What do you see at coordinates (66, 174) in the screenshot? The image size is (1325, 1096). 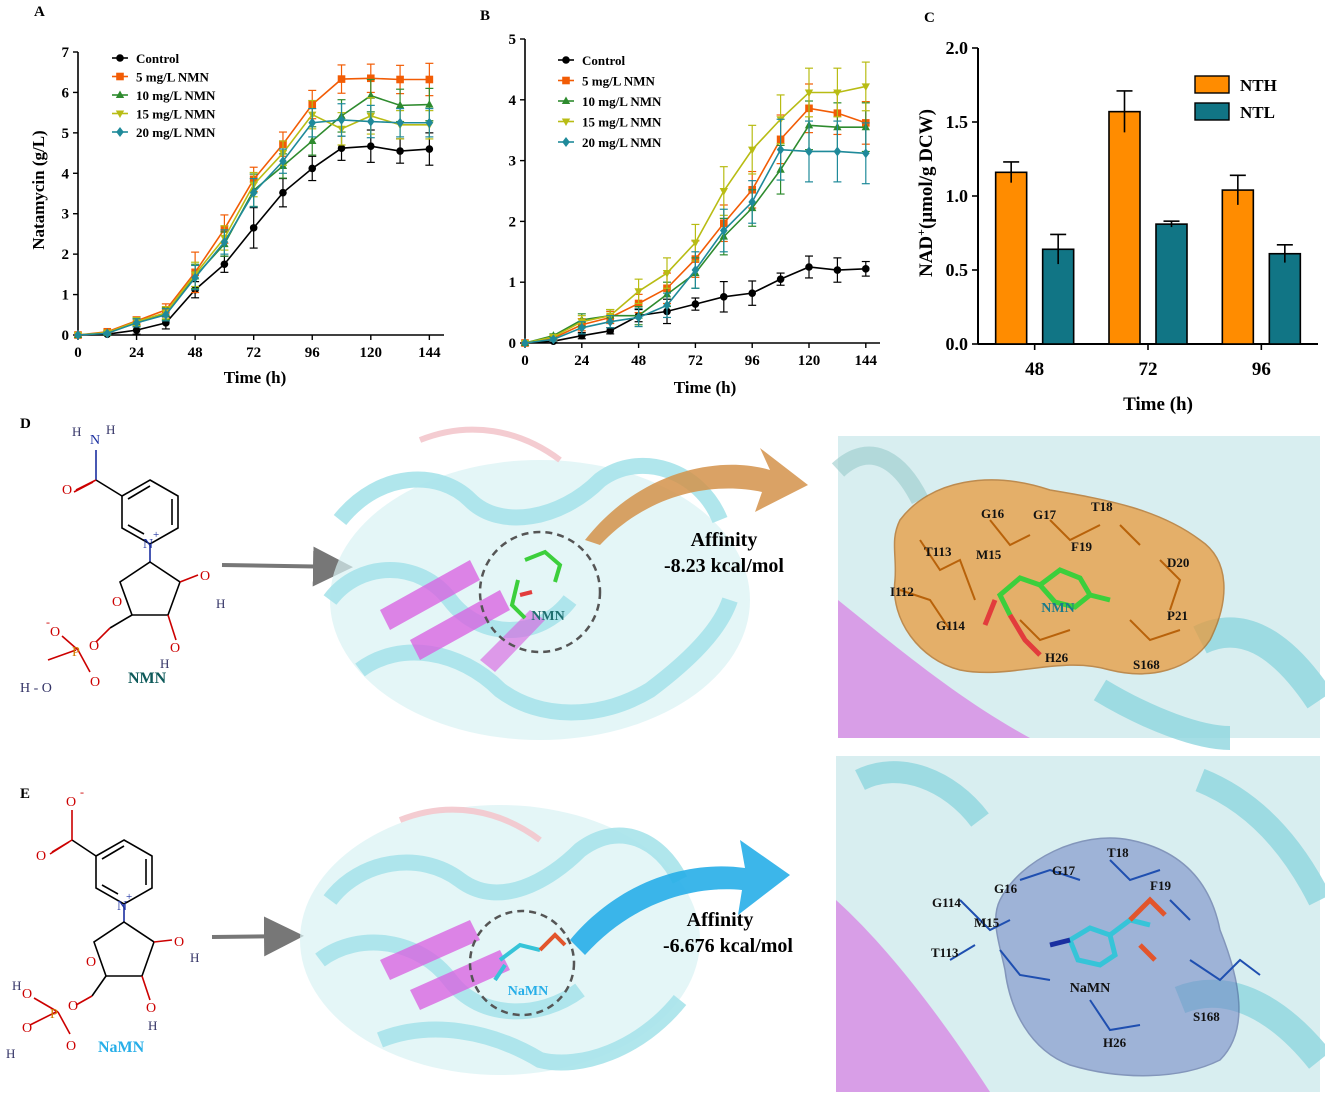 I see `chart-a-y-tick-label: 4` at bounding box center [66, 174].